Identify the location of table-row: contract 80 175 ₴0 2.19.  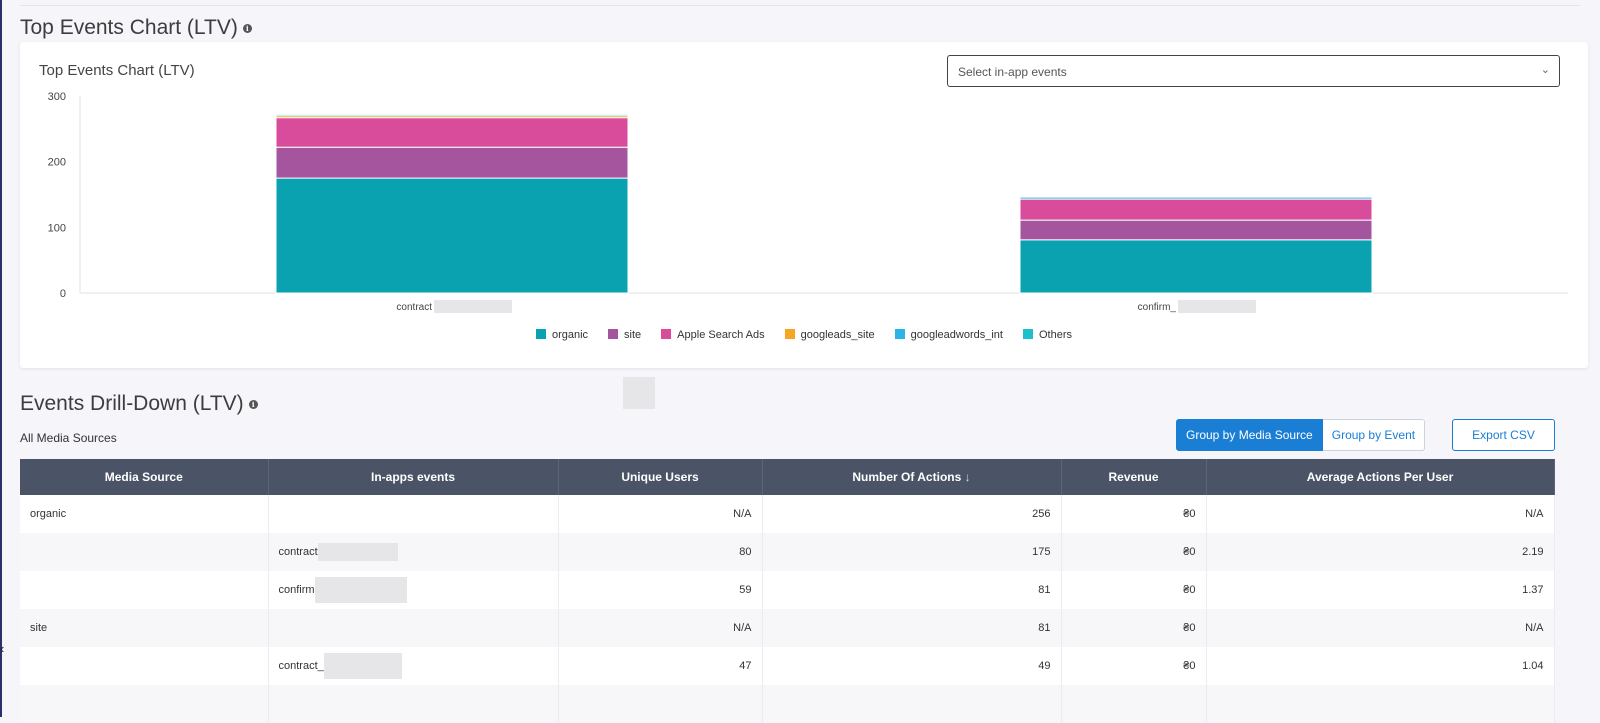
(787, 552).